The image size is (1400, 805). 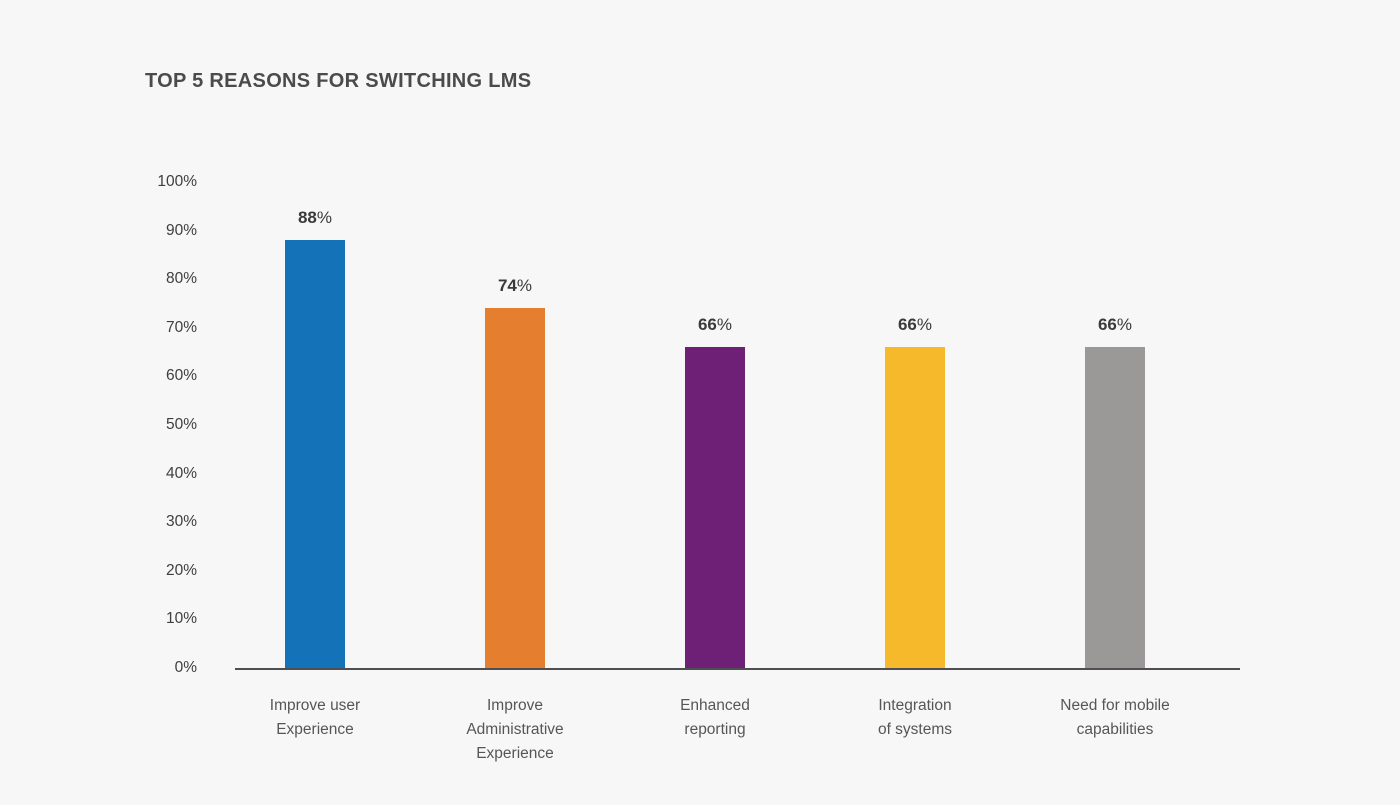 I want to click on bar-value-number: 74, so click(x=507, y=285).